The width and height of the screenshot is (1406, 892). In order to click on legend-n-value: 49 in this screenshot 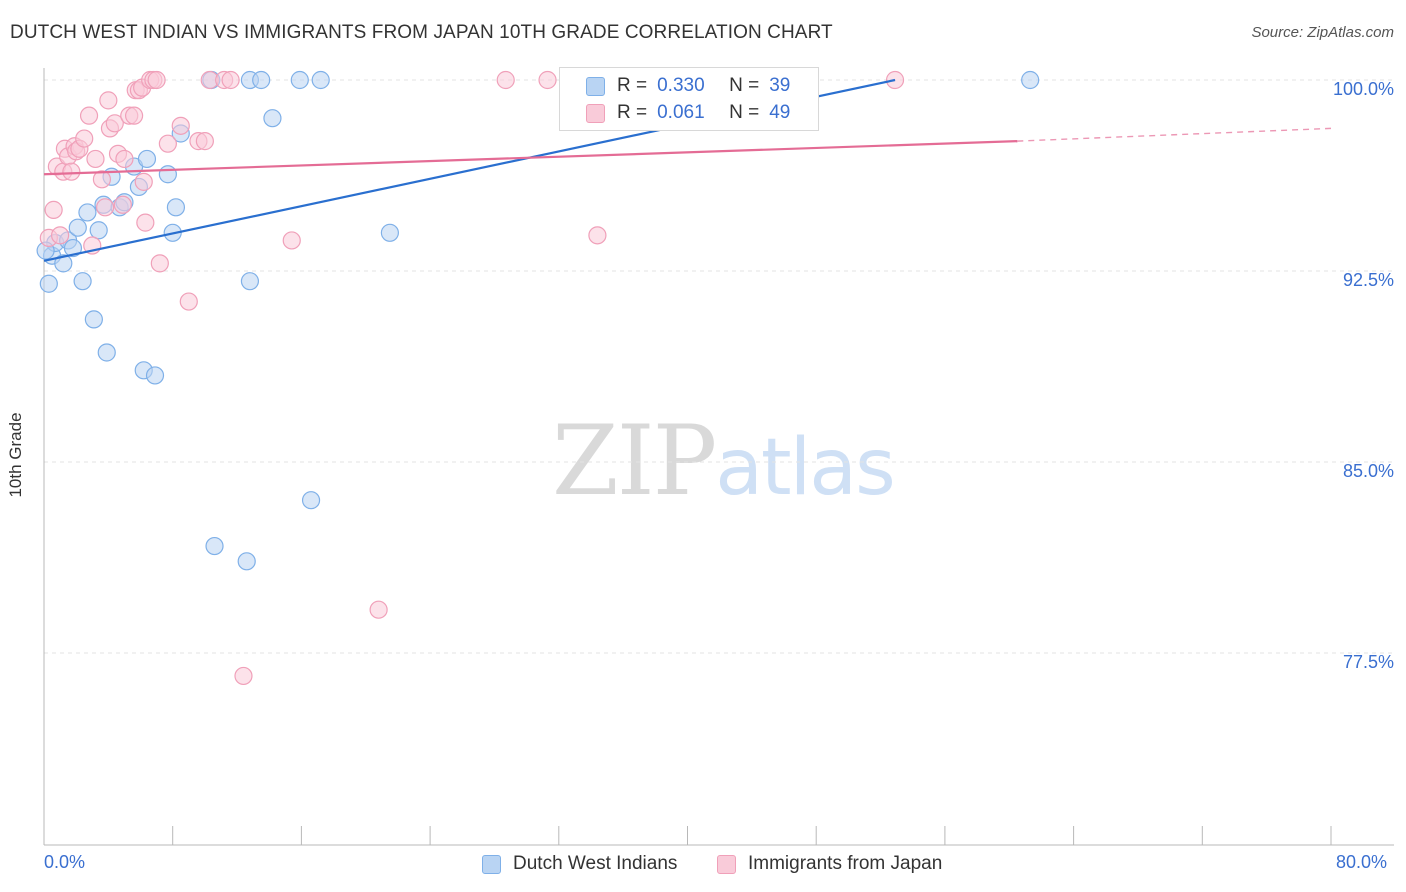, I will do `click(780, 112)`.